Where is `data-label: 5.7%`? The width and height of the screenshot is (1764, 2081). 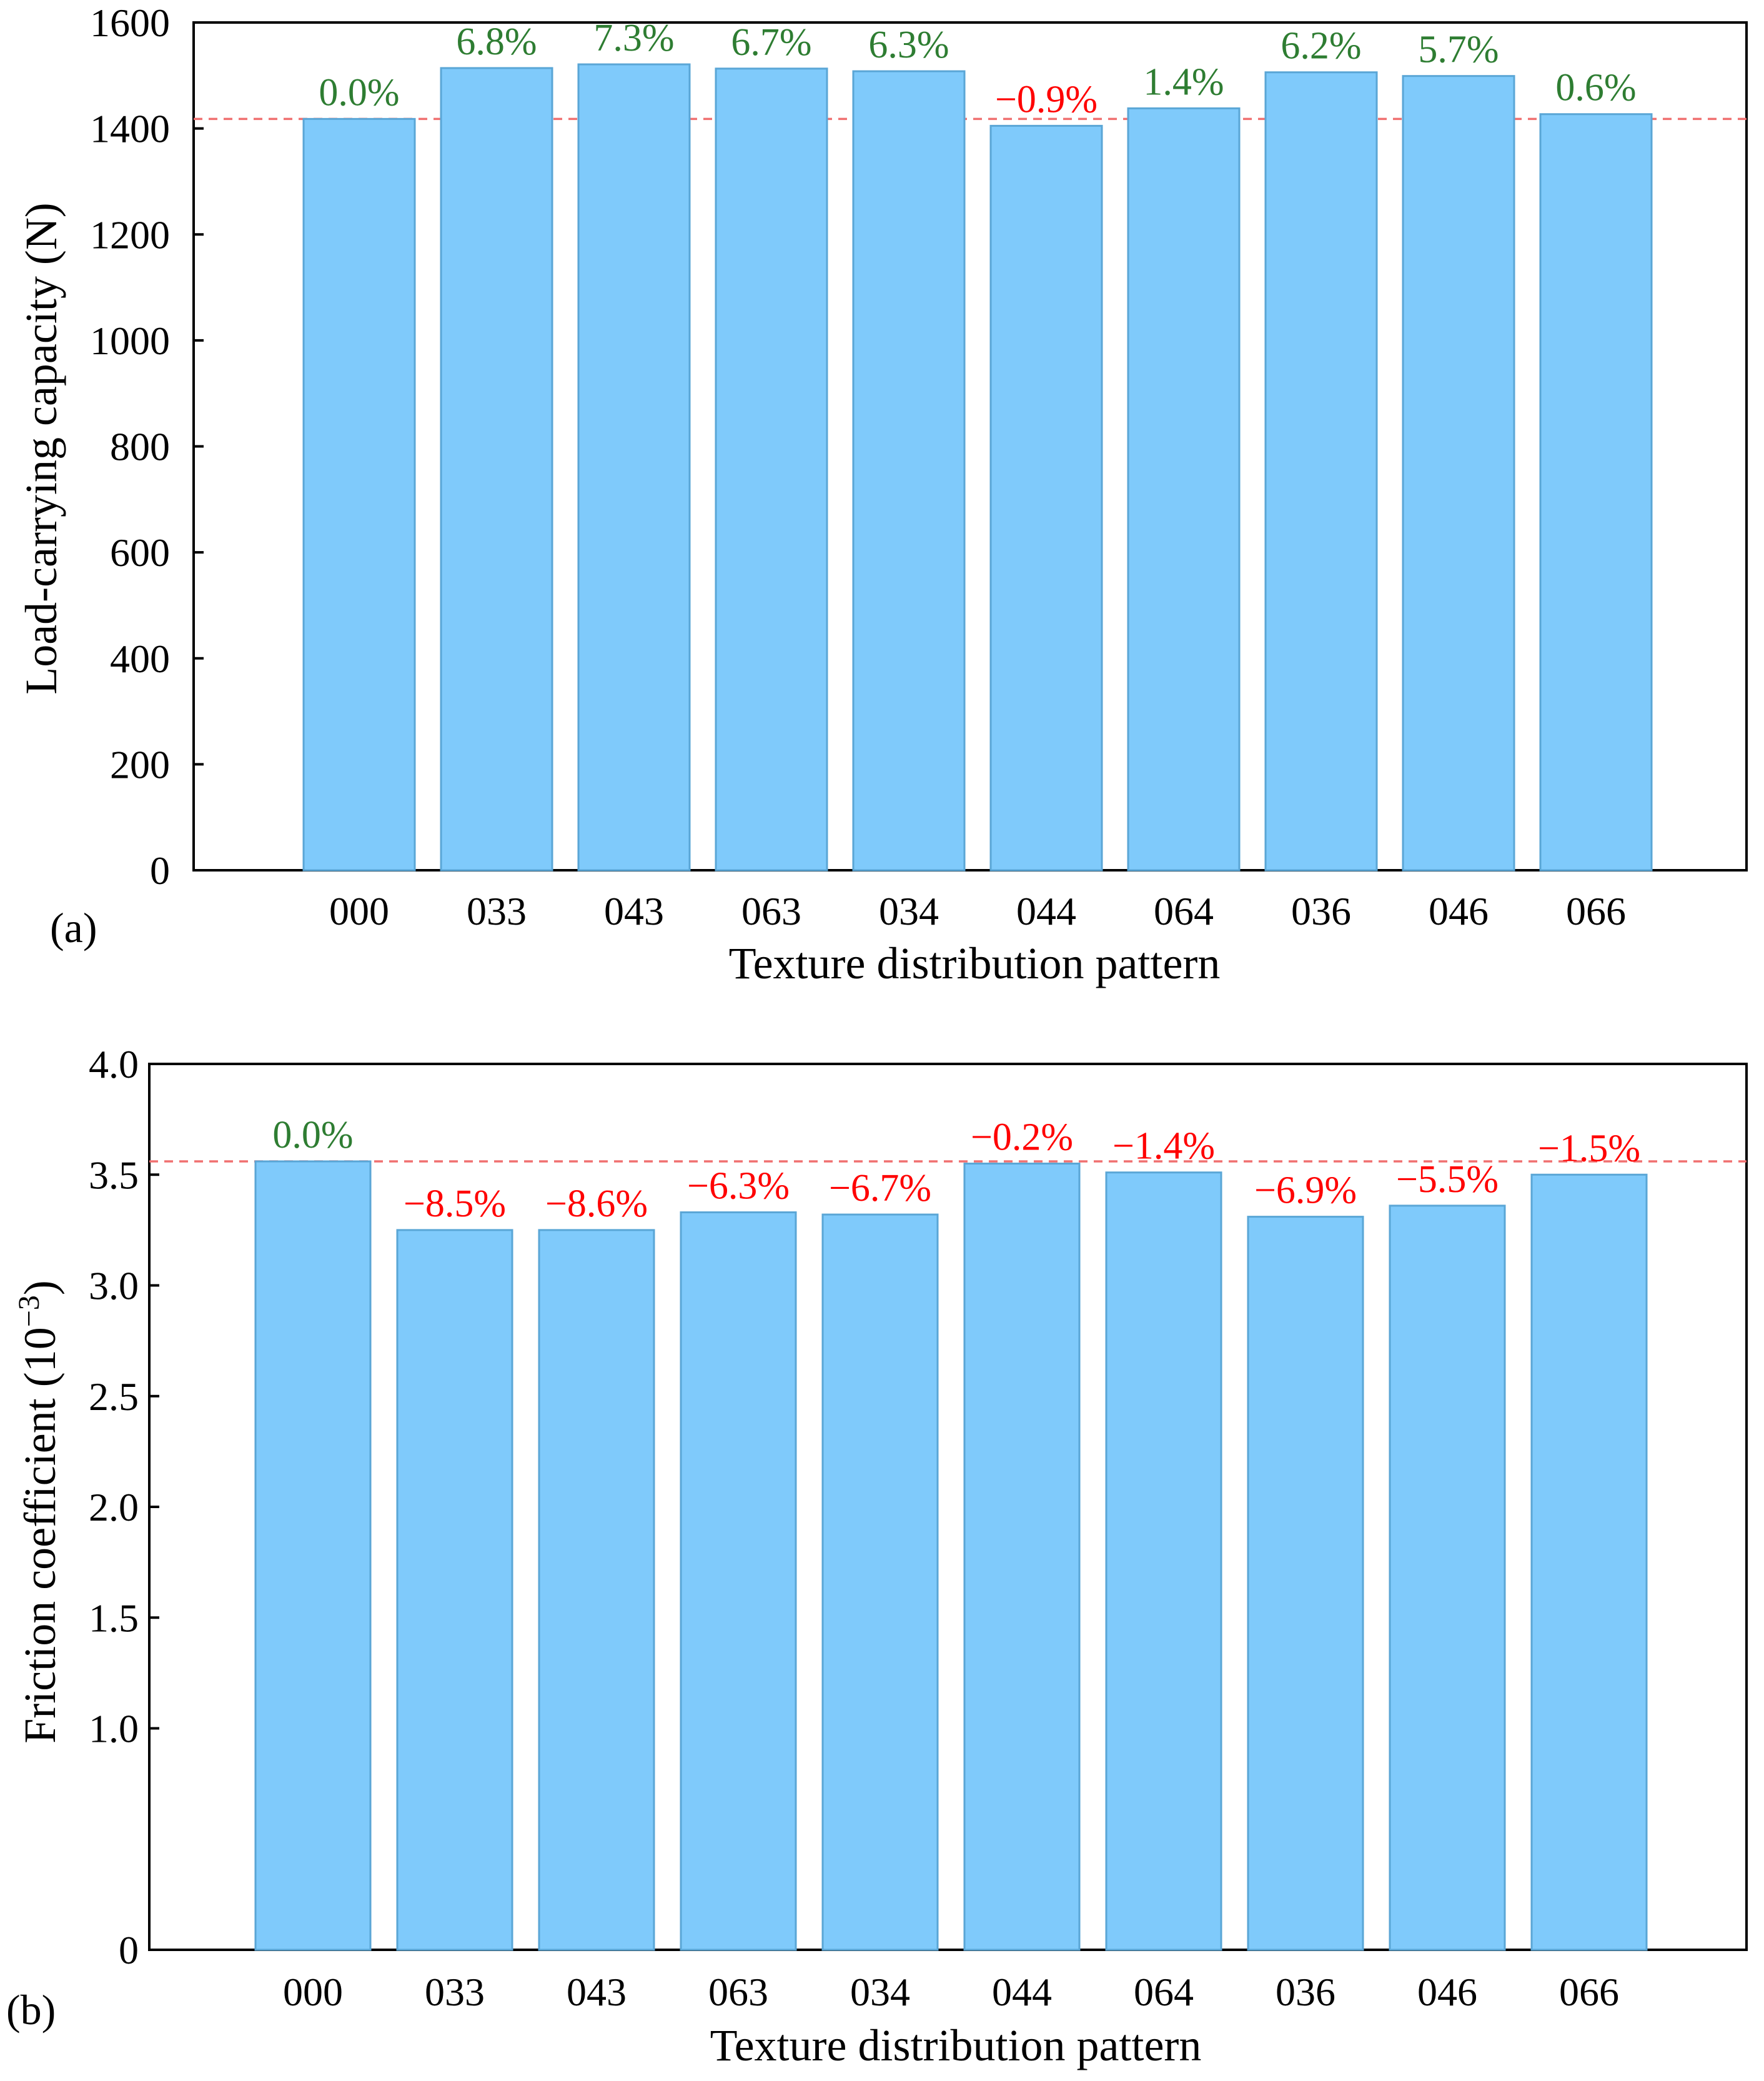 data-label: 5.7% is located at coordinates (1458, 50).